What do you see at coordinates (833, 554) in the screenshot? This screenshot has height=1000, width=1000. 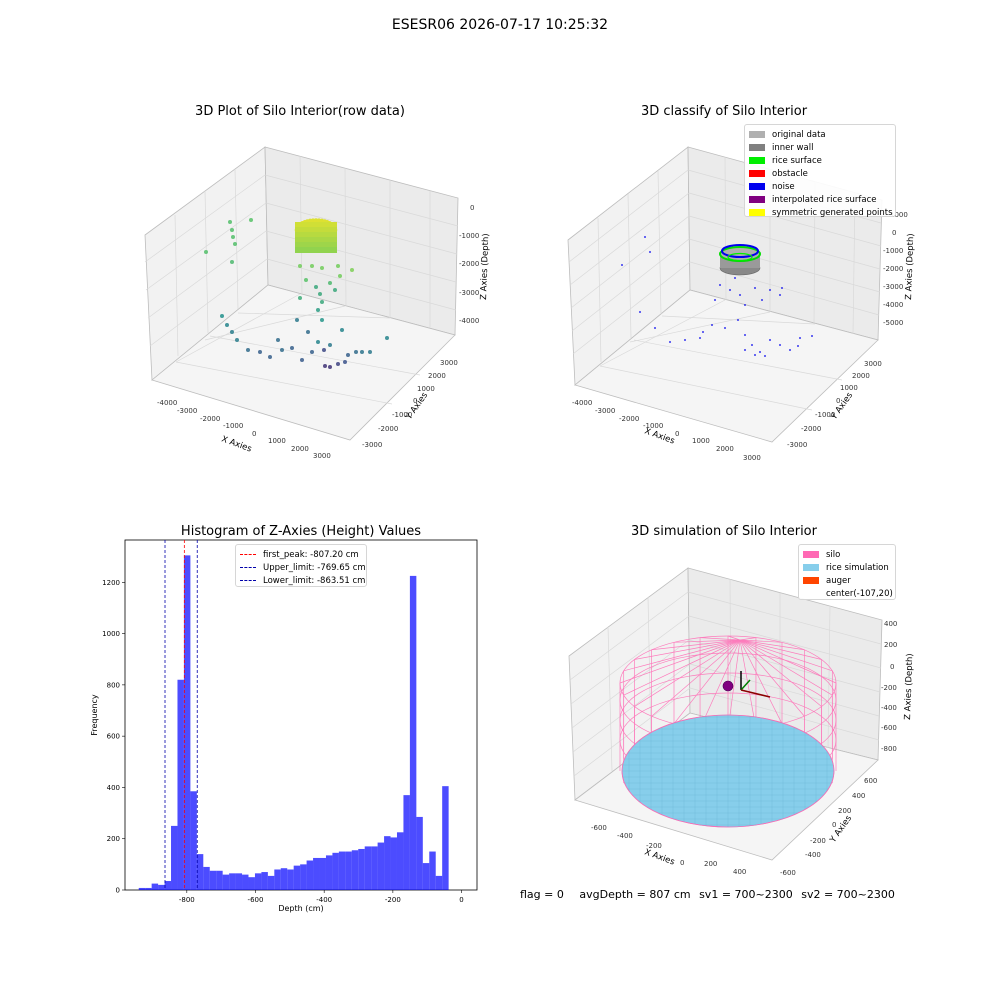 I see `legend-label: silo` at bounding box center [833, 554].